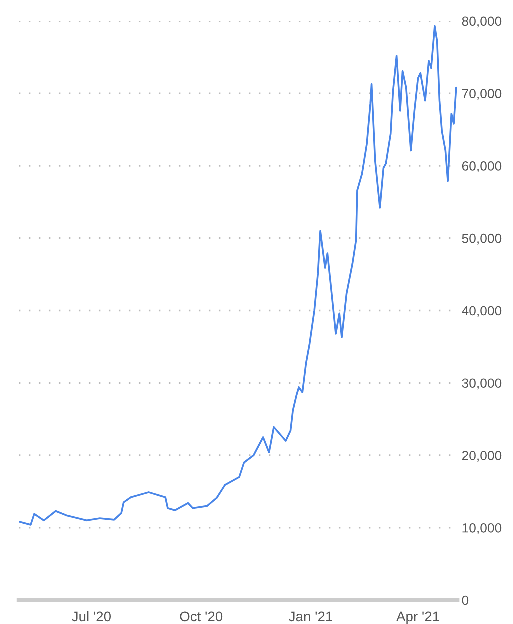  What do you see at coordinates (201, 617) in the screenshot?
I see `x-tick-label: Oct '20` at bounding box center [201, 617].